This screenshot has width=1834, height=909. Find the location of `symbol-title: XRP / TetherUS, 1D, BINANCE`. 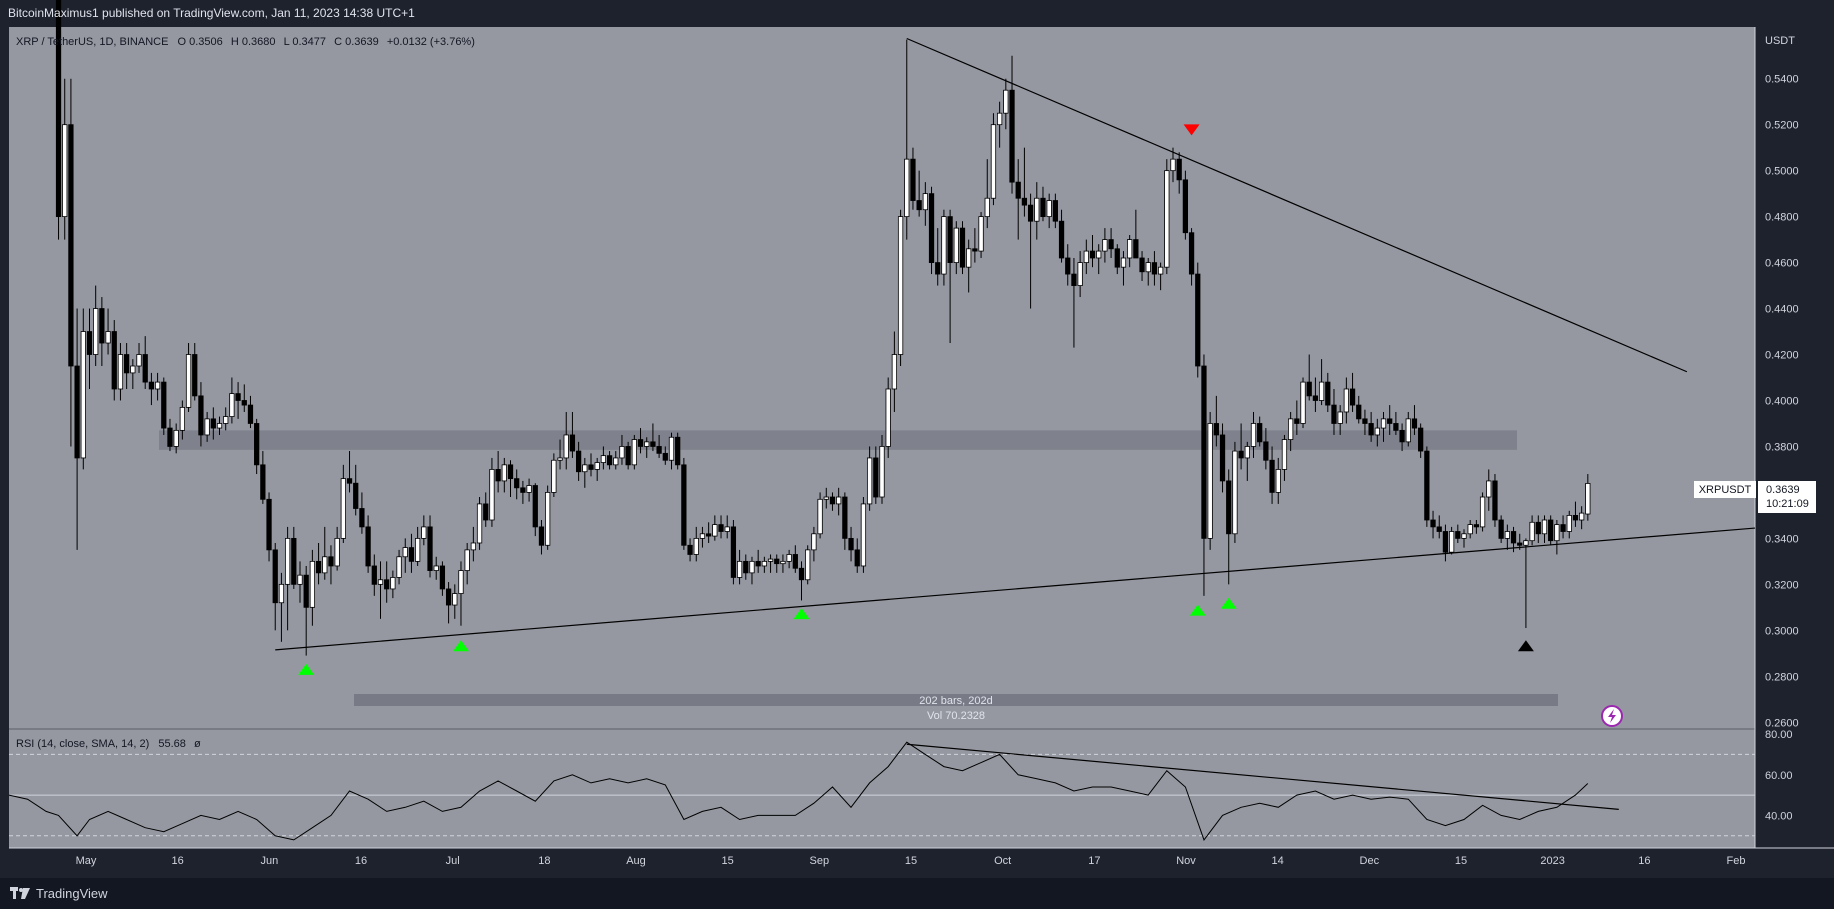

symbol-title: XRP / TetherUS, 1D, BINANCE is located at coordinates (92, 42).